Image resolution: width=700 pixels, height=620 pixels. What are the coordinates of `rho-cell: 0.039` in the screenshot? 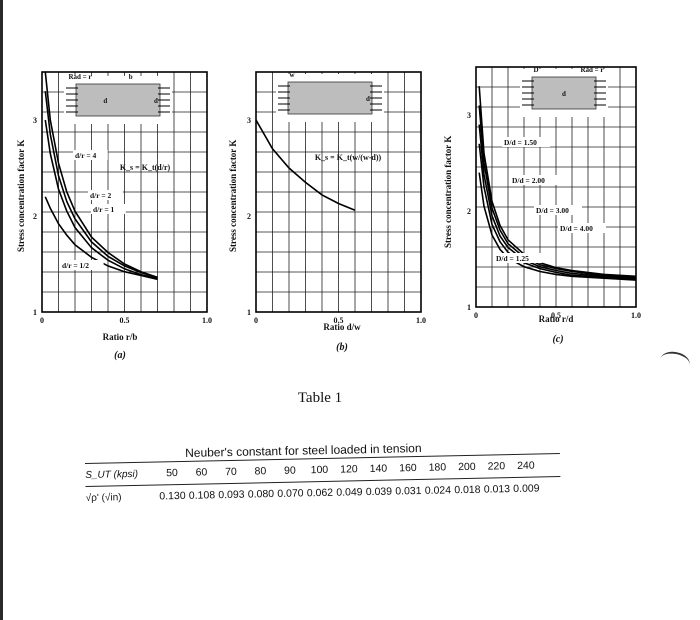 It's located at (379, 492).